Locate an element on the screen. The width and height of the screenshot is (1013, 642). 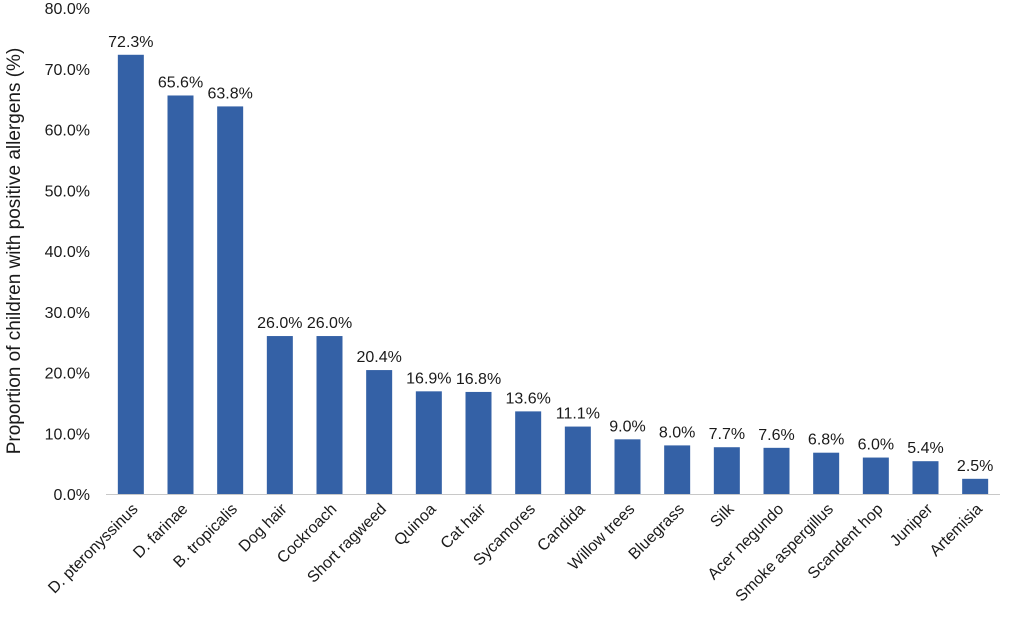
x-category-label: Quinoa is located at coordinates (415, 525).